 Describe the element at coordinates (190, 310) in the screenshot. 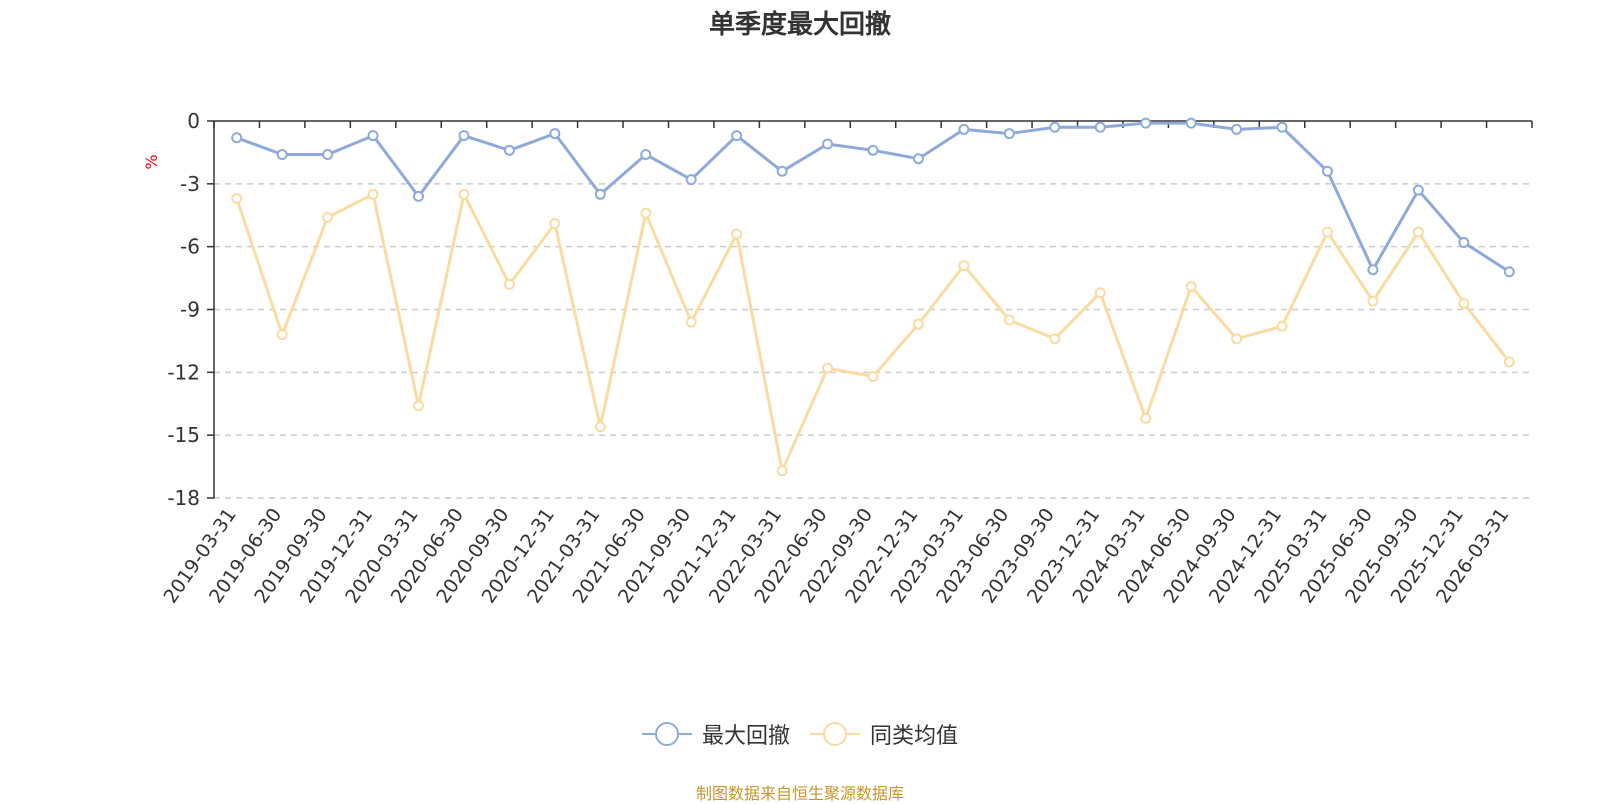

I see `y-tick-label: -9` at that location.